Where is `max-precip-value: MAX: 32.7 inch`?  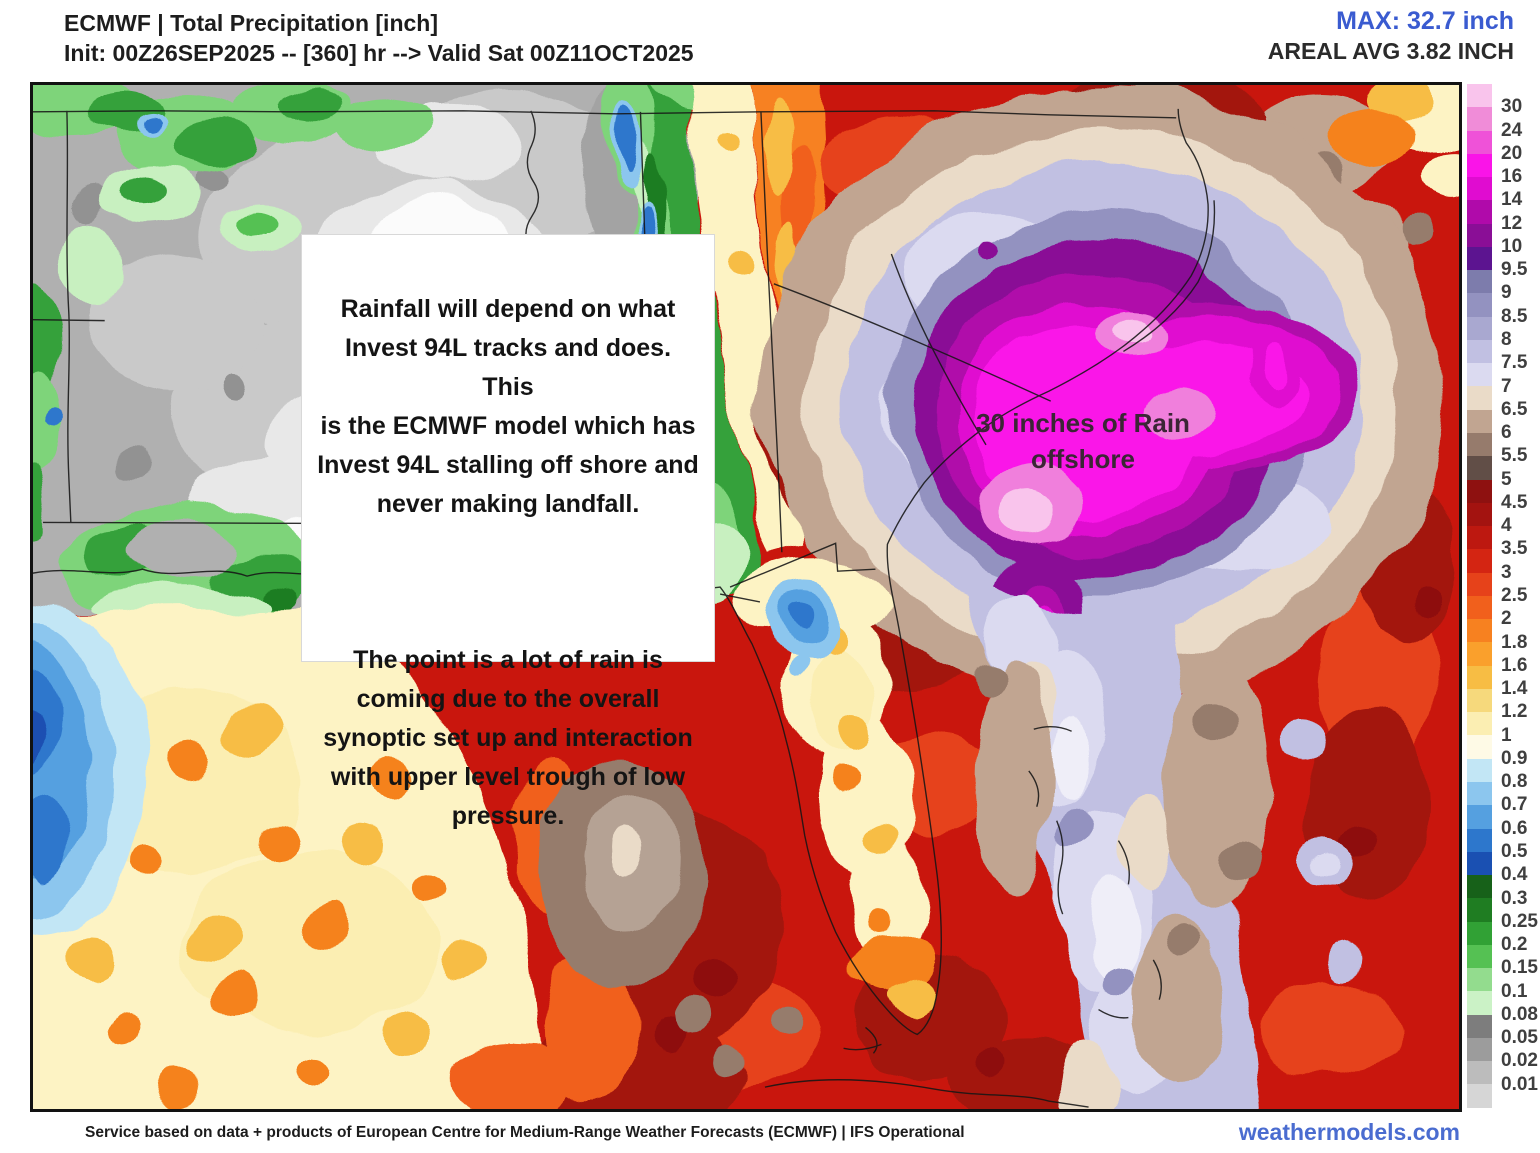
max-precip-value: MAX: 32.7 inch is located at coordinates (1425, 21).